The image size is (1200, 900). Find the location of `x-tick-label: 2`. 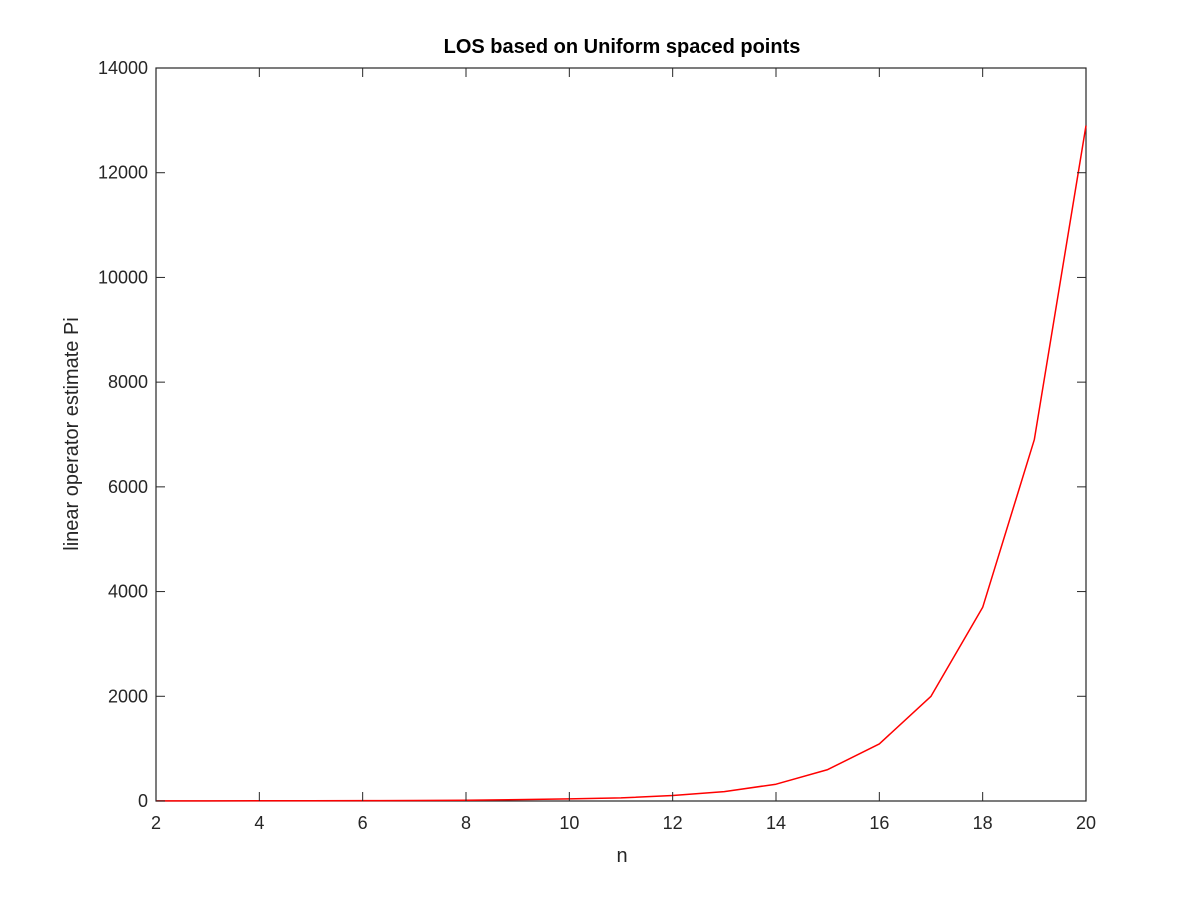

x-tick-label: 2 is located at coordinates (156, 823).